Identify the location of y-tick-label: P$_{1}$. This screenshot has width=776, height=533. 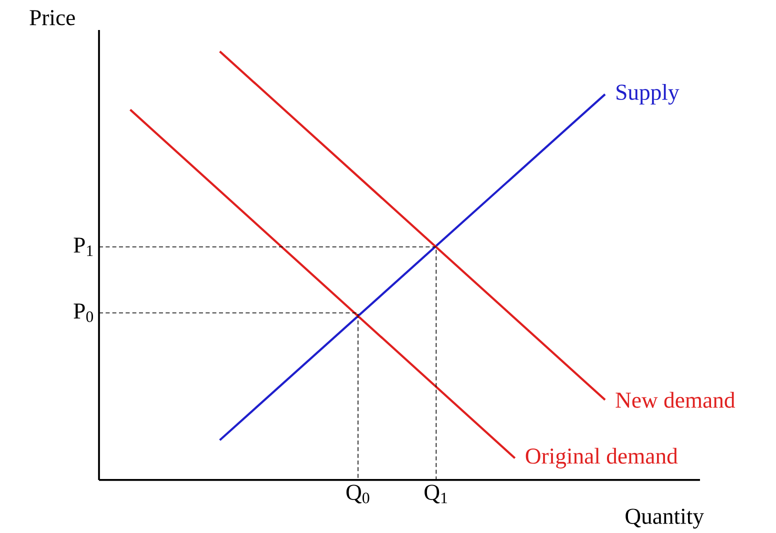
(83, 247).